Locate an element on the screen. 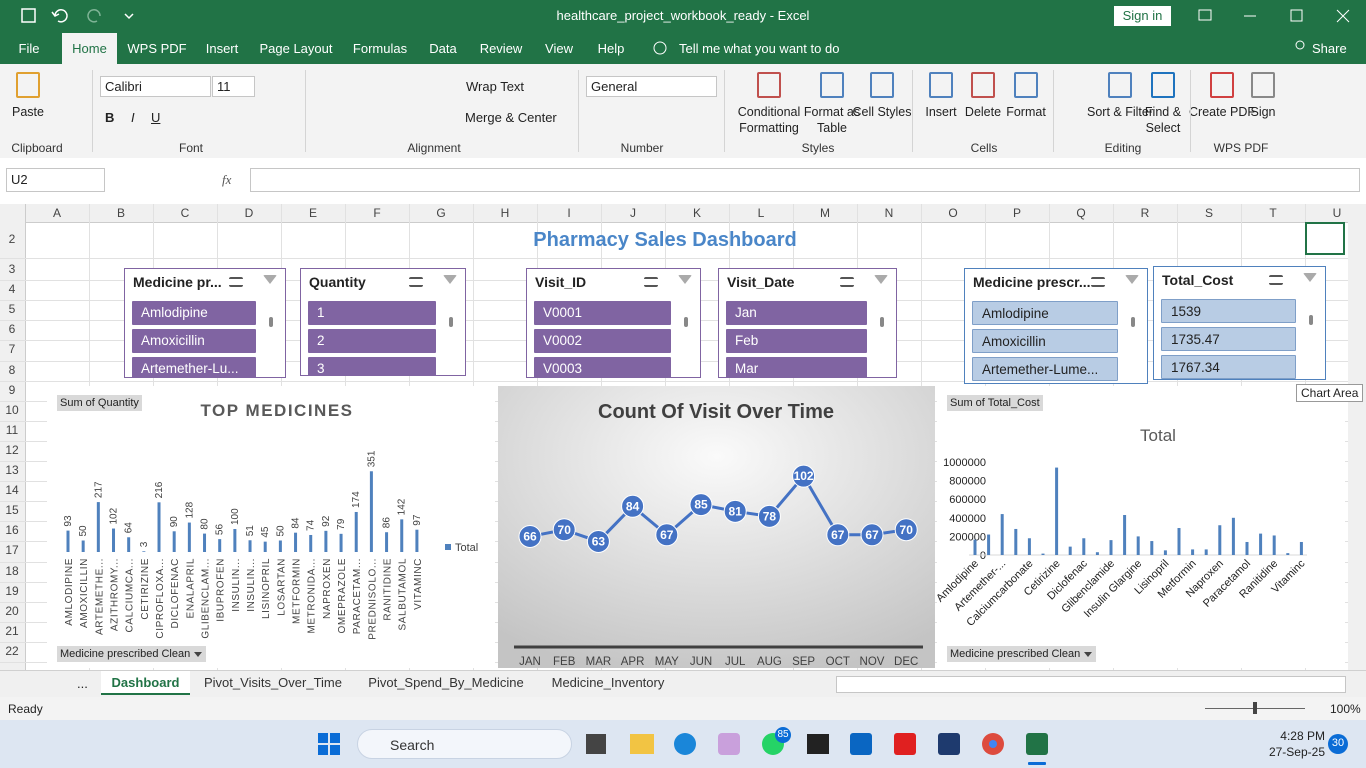 The height and width of the screenshot is (768, 1366). sheet-tab: Medicine_Inventory is located at coordinates (608, 682).